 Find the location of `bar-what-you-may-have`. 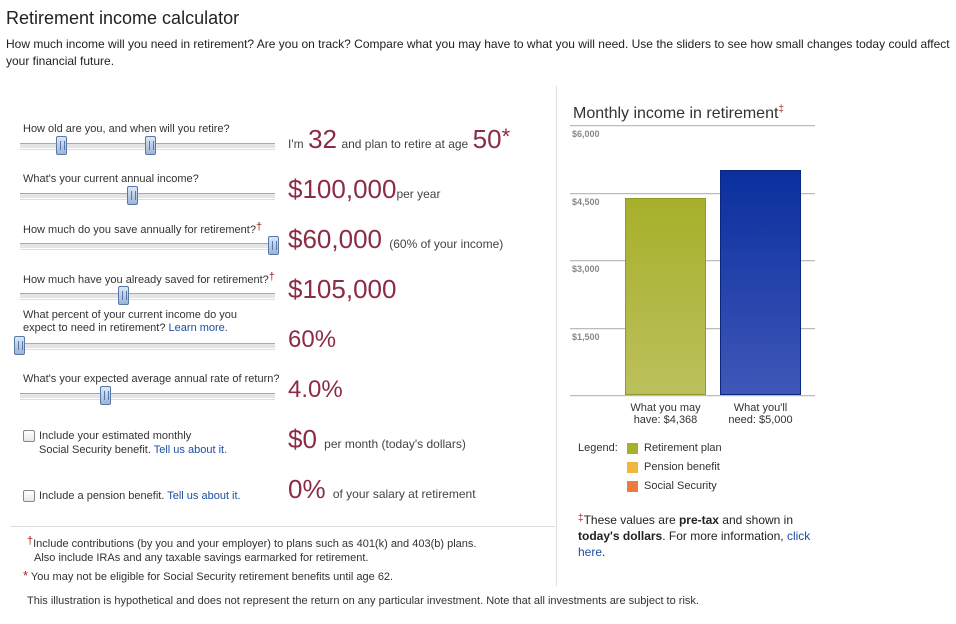

bar-what-you-may-have is located at coordinates (665, 296).